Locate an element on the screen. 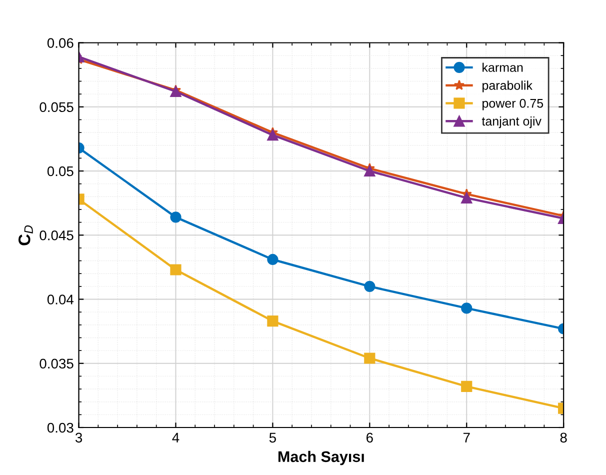 This screenshot has height=475, width=606. y-tick-label: 0.03 is located at coordinates (60, 427).